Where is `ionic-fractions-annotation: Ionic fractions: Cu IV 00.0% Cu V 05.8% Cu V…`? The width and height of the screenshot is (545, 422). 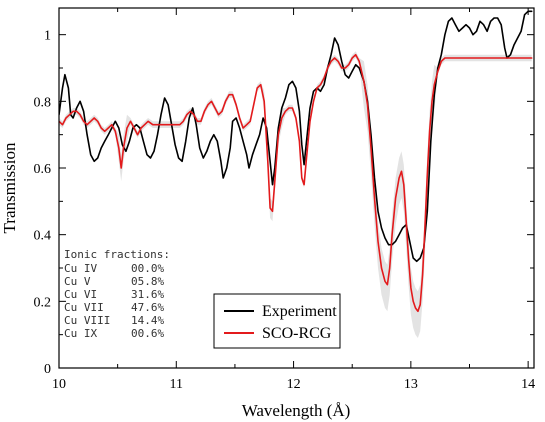 ionic-fractions-annotation: Ionic fractions: Cu IV 00.0% Cu V 05.8% Cu V… is located at coordinates (117, 294).